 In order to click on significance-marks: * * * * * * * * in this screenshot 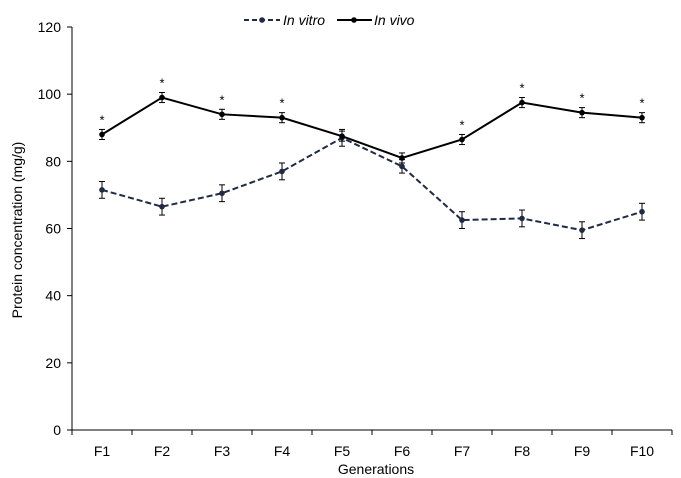, I will do `click(371, 103)`.